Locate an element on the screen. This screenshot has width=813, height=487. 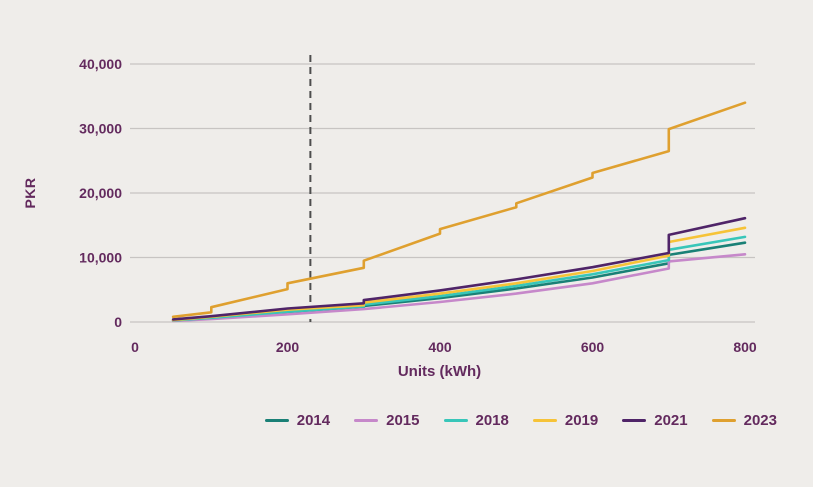
y-tick-label: 20,000 is located at coordinates (100, 193).